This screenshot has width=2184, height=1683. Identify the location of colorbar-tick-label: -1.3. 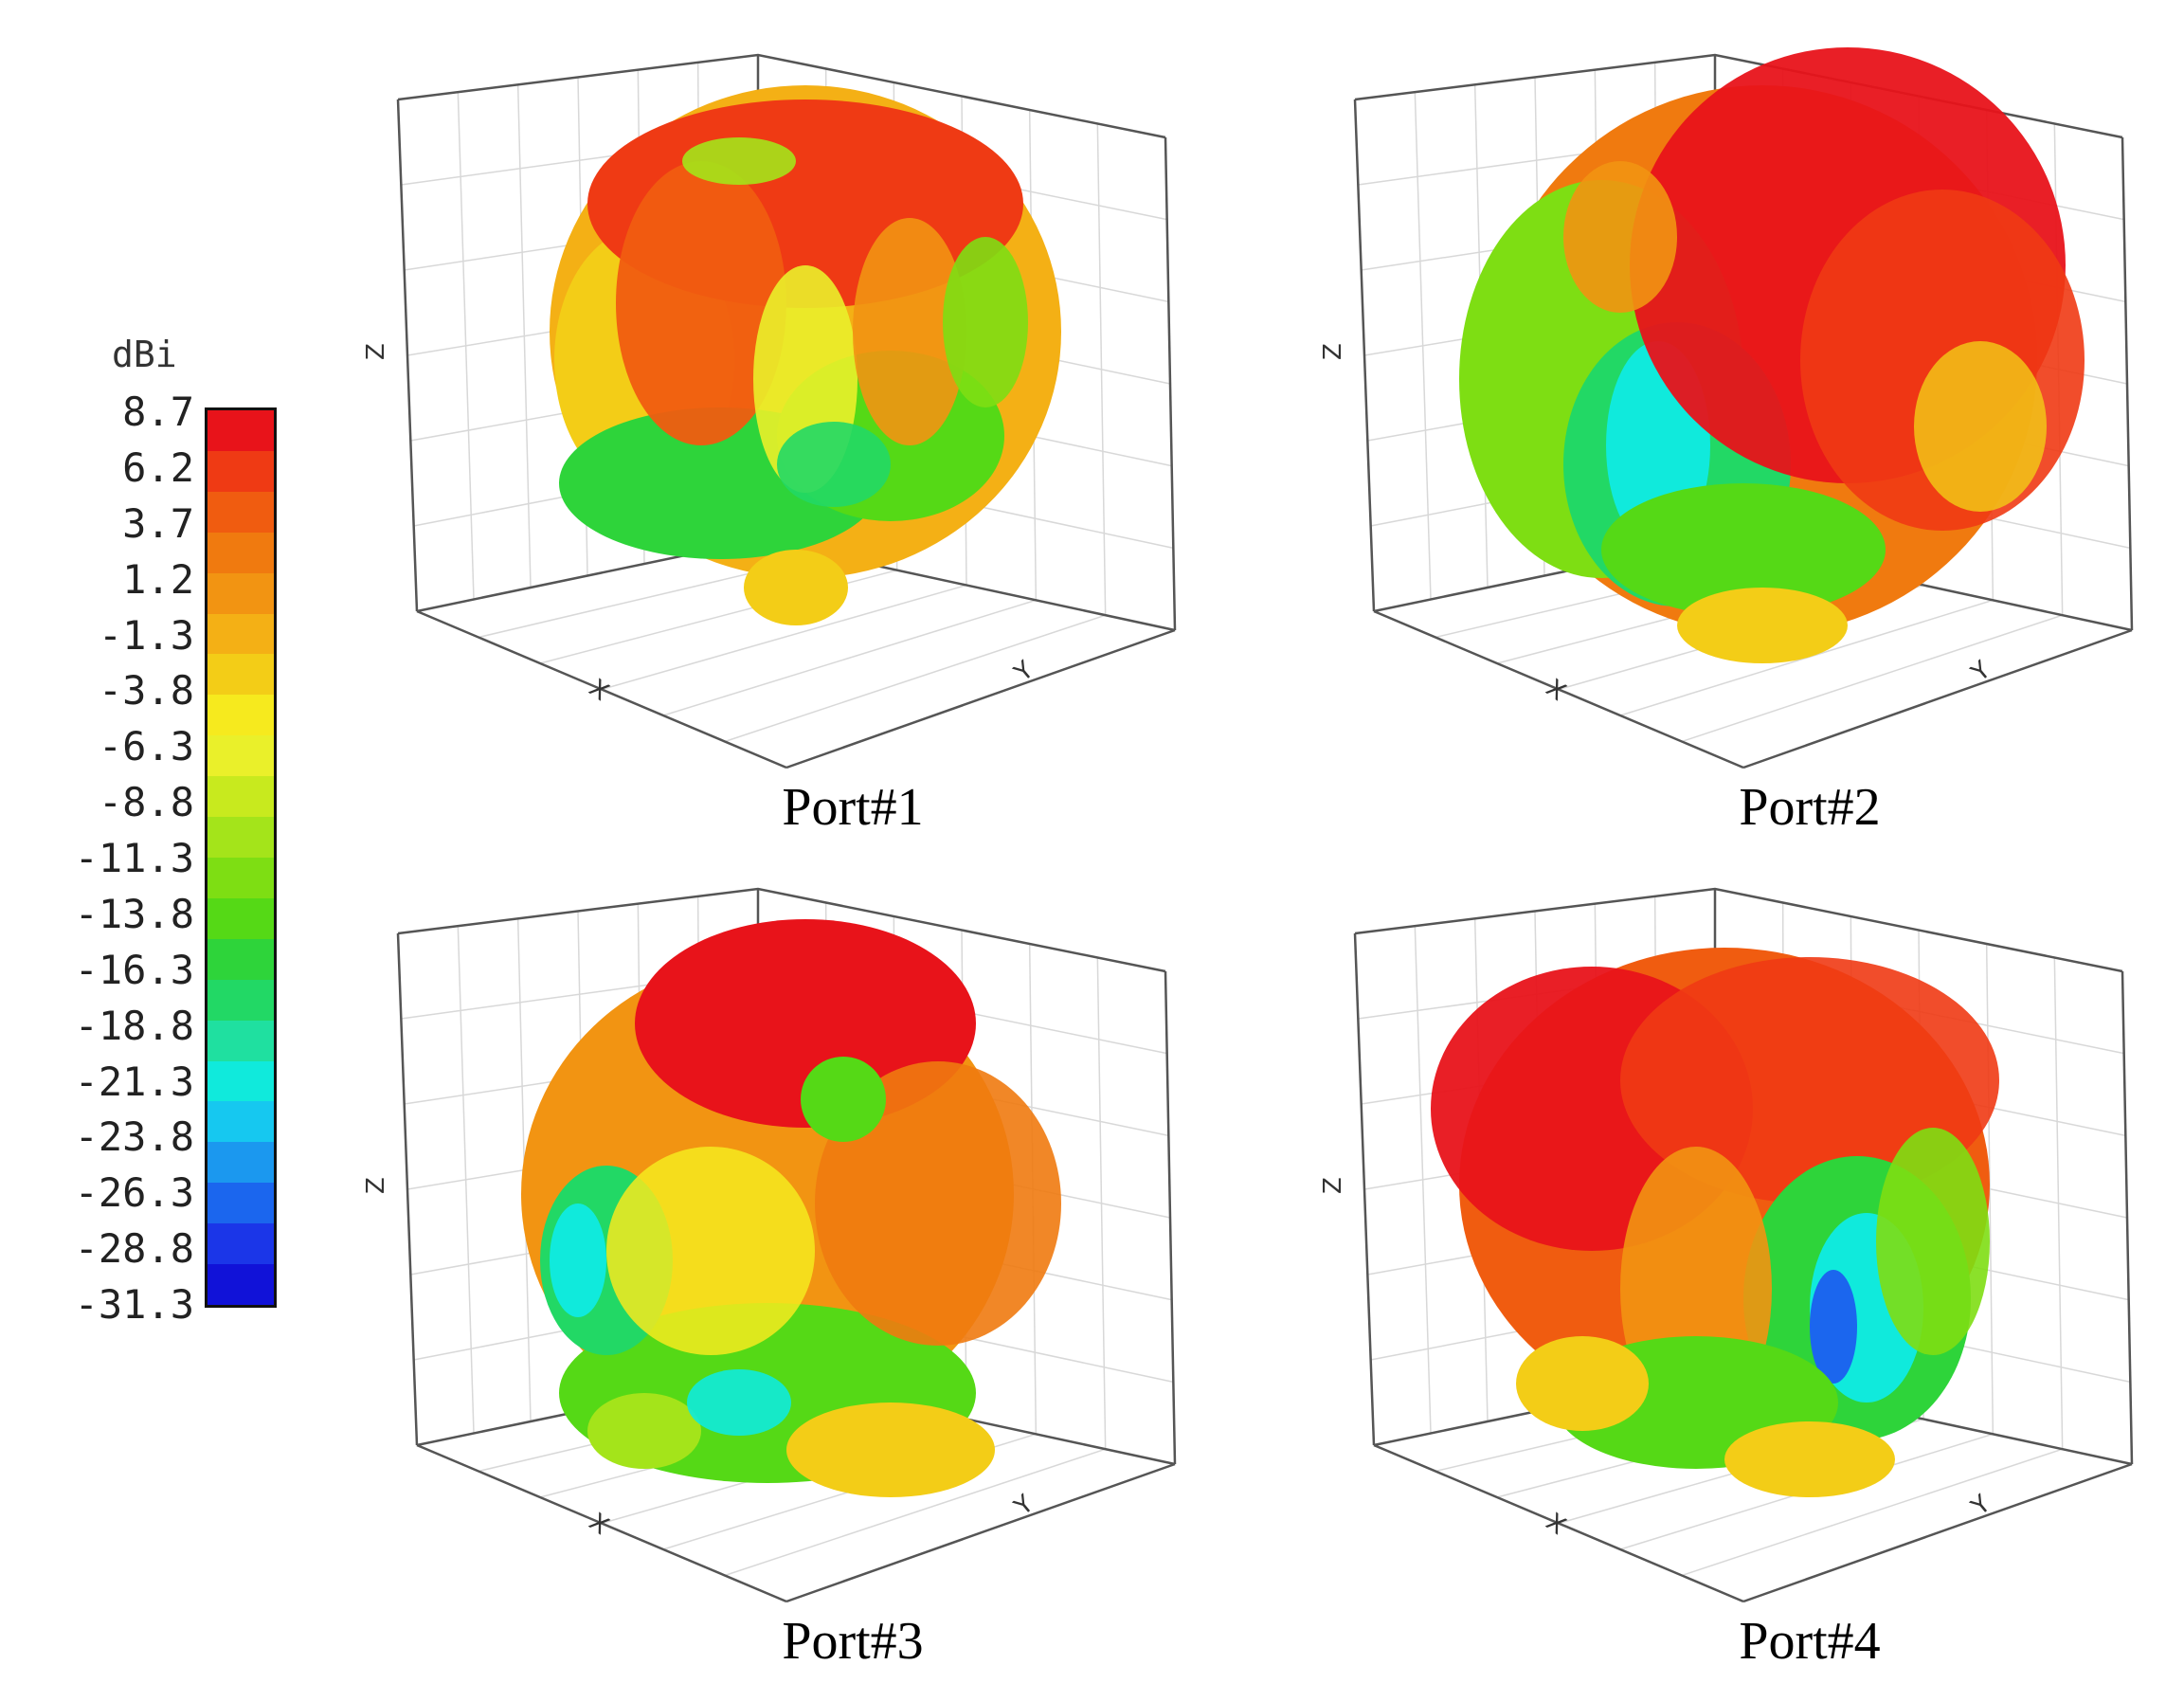
(146, 635).